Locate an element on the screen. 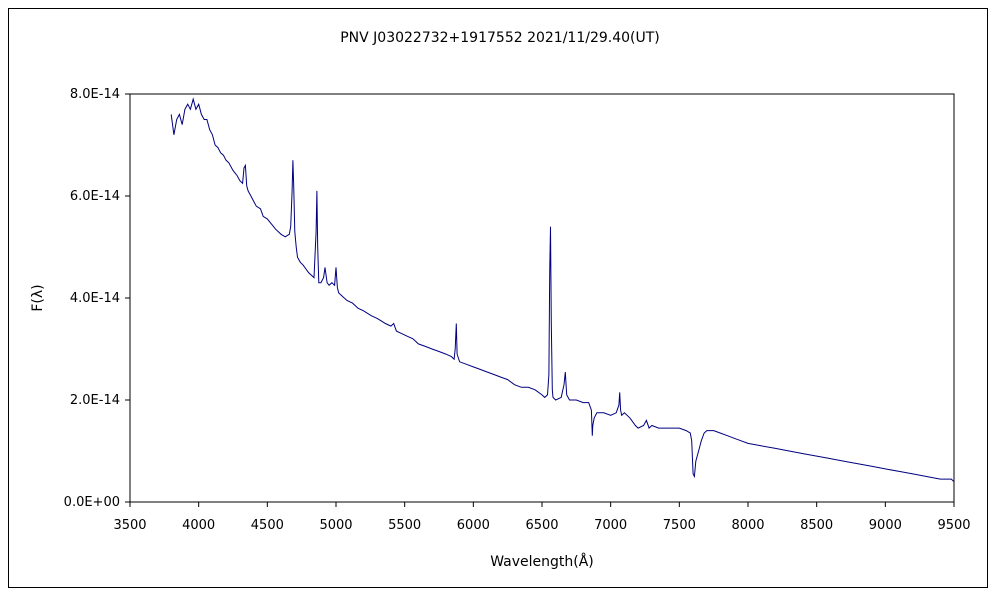  x-tick-label: 8000 is located at coordinates (747, 525).